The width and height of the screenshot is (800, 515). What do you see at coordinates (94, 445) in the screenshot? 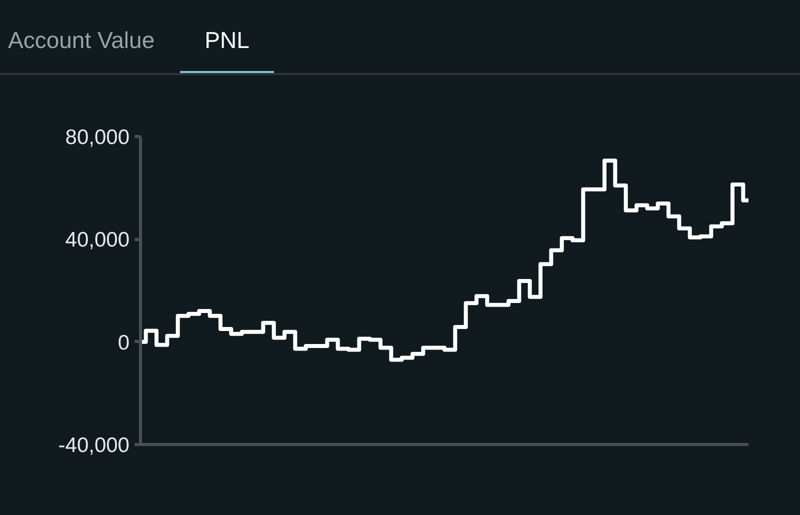
I see `y-tick-label: -40,000` at bounding box center [94, 445].